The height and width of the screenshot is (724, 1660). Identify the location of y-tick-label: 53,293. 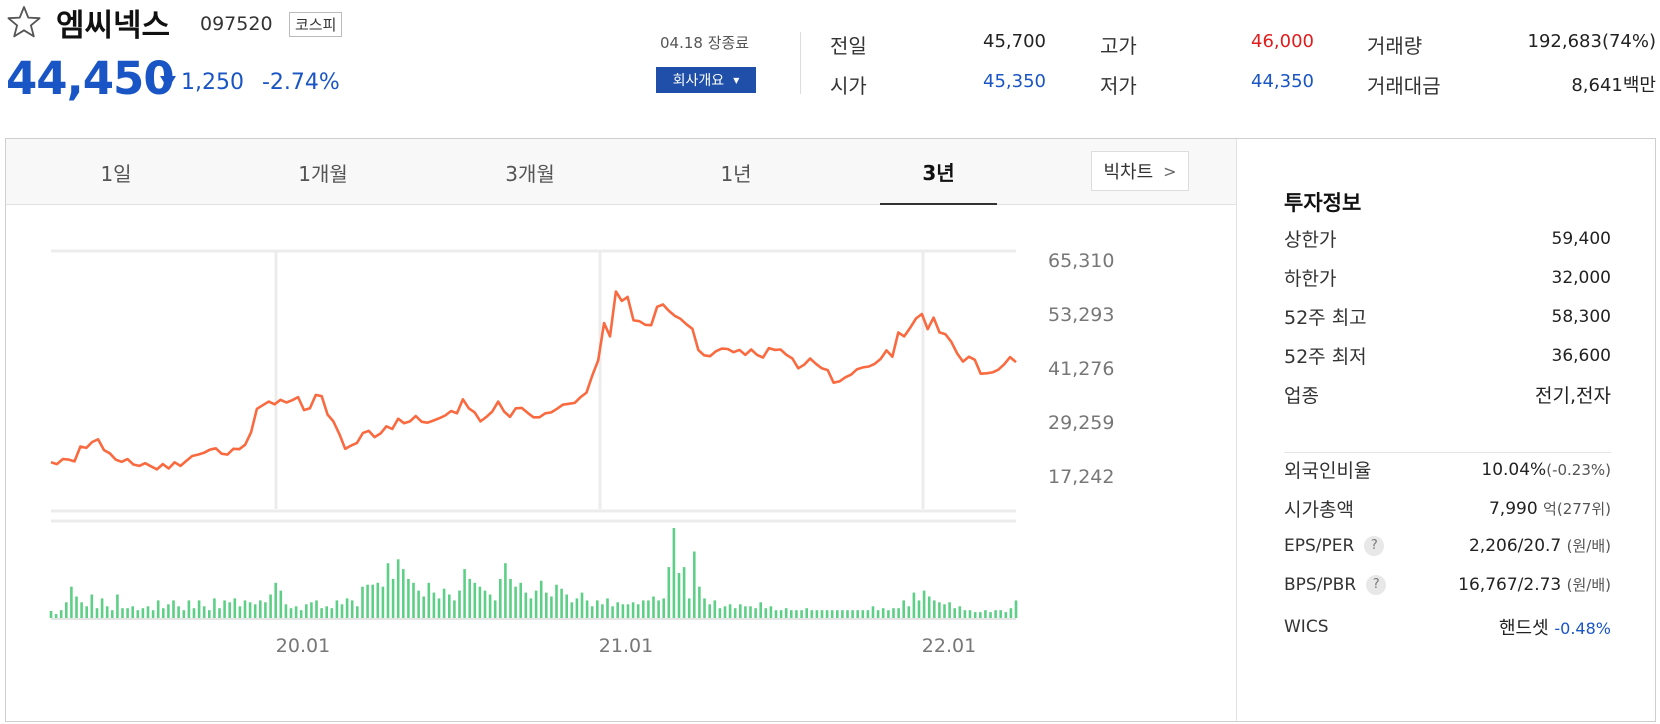
(1081, 315).